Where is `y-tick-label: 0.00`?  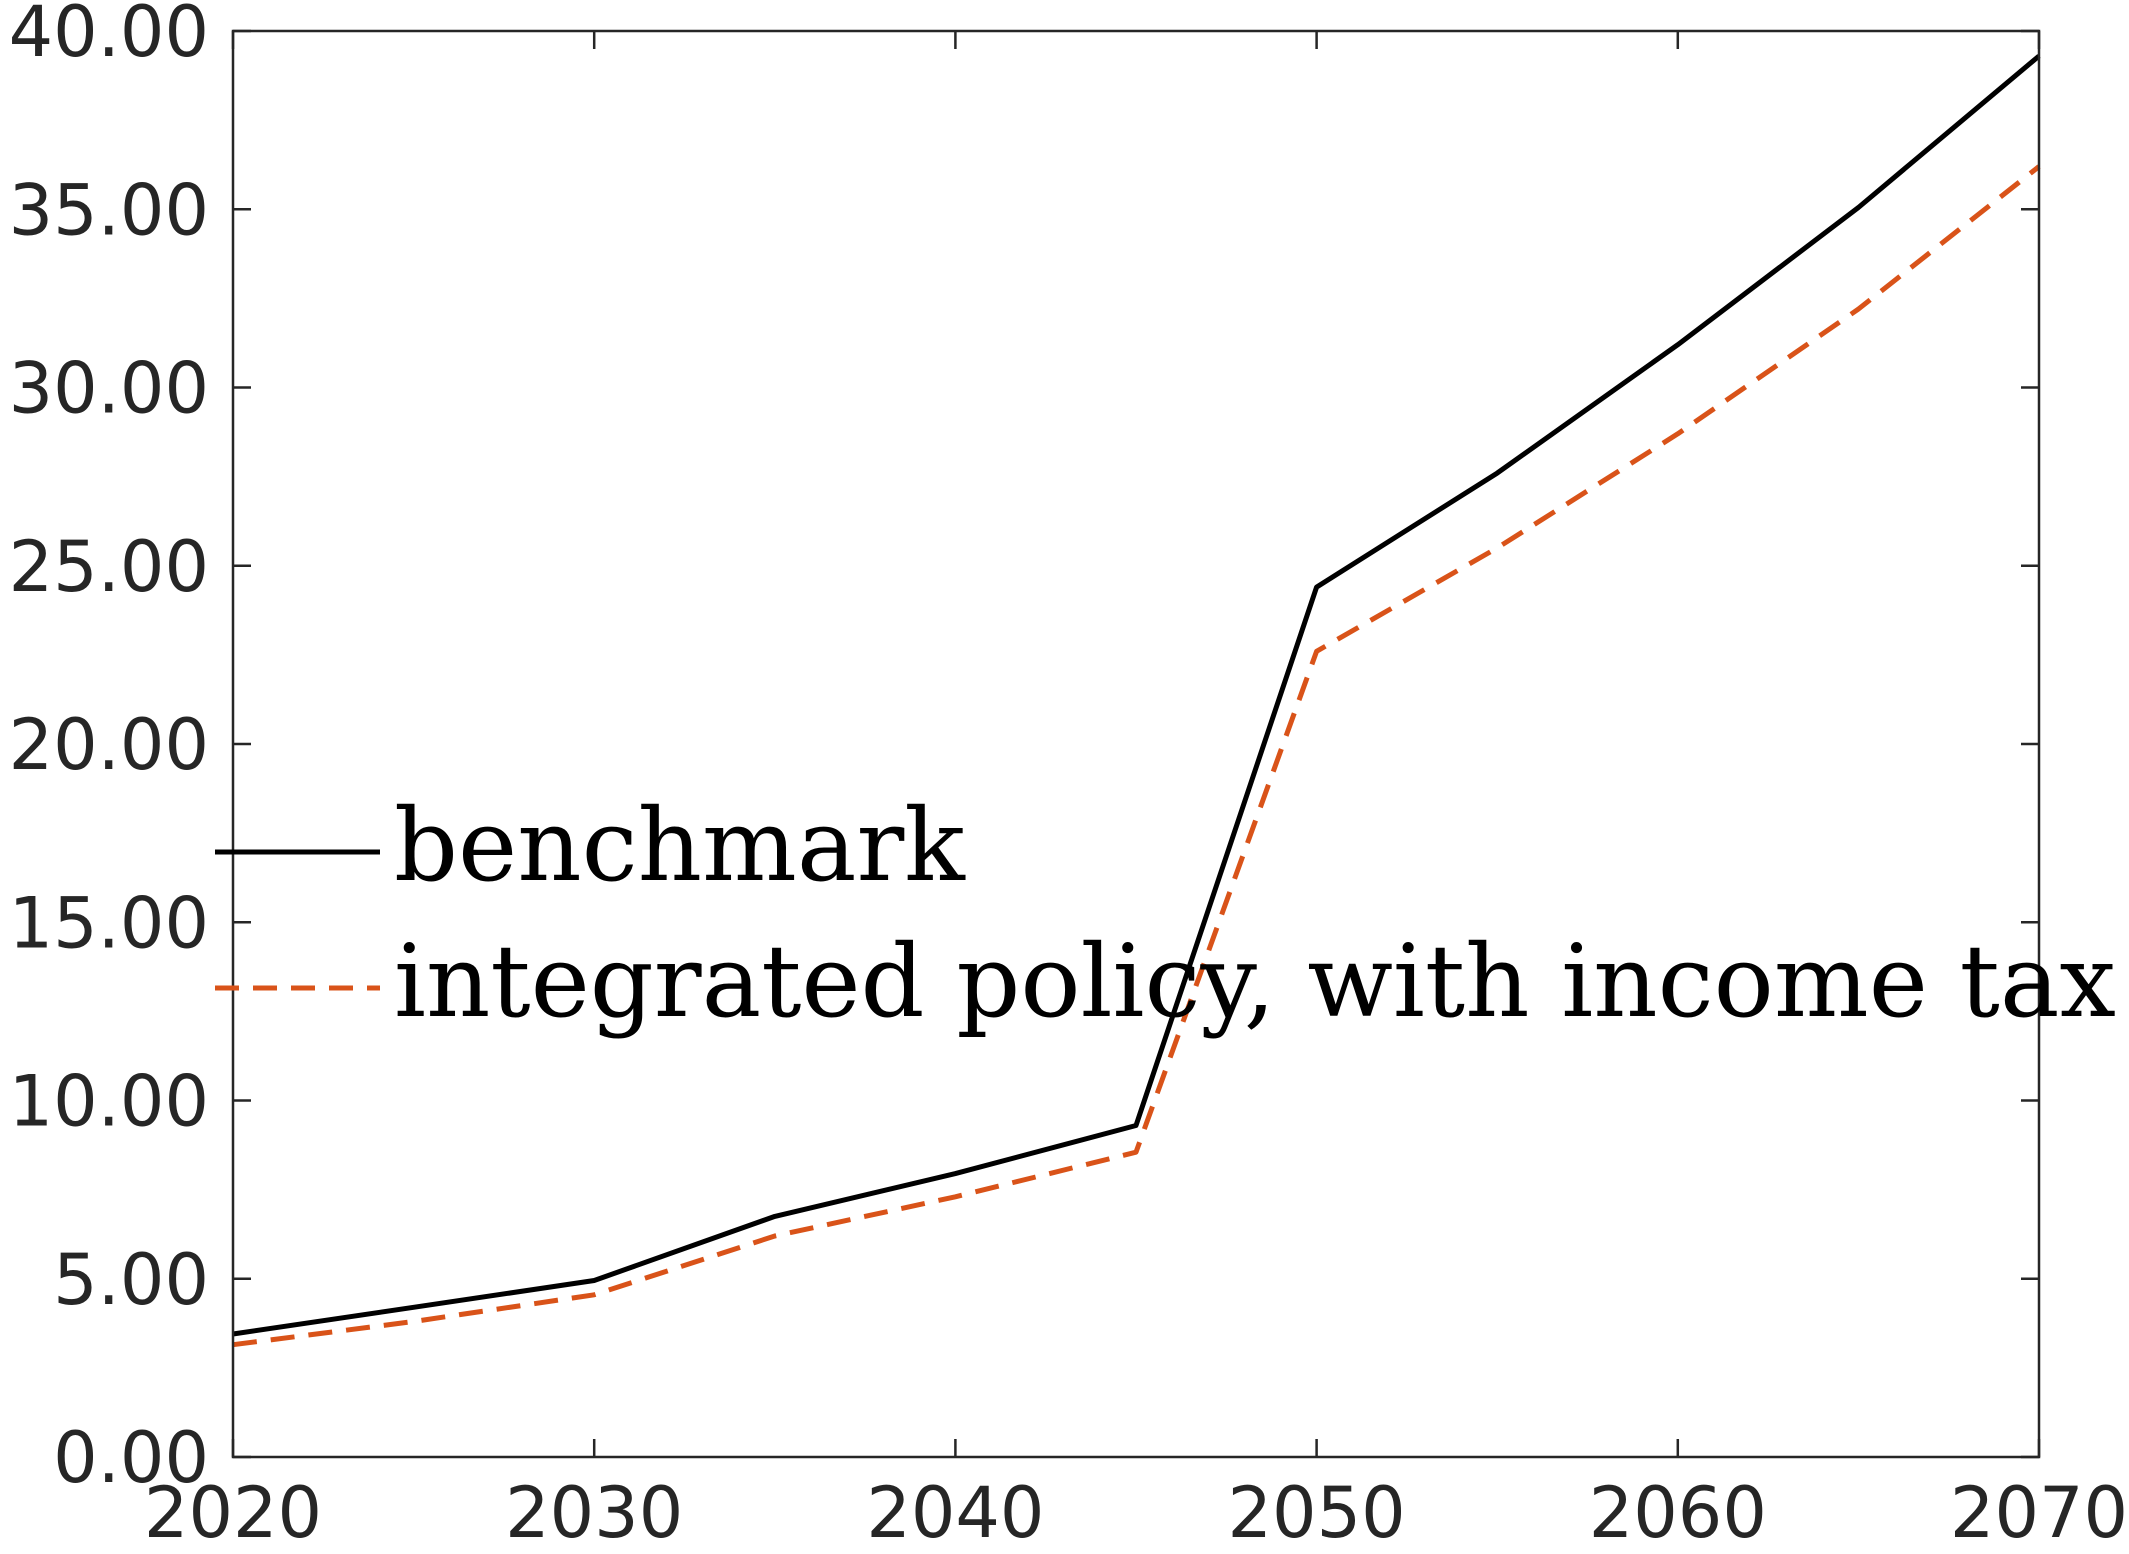
y-tick-label: 0.00 is located at coordinates (131, 1458).